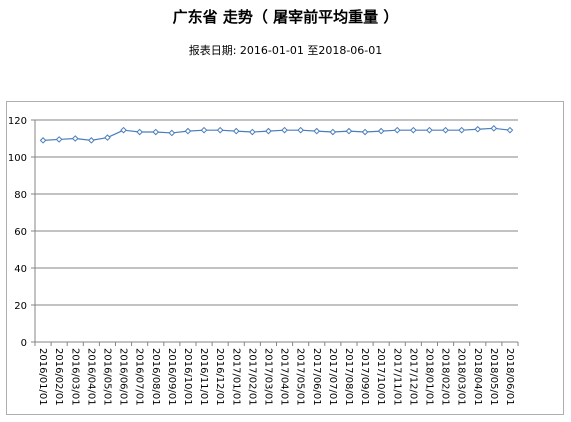 Image resolution: width=571 pixels, height=422 pixels. What do you see at coordinates (106, 377) in the screenshot?
I see `x-tick-label: 2016/05/01` at bounding box center [106, 377].